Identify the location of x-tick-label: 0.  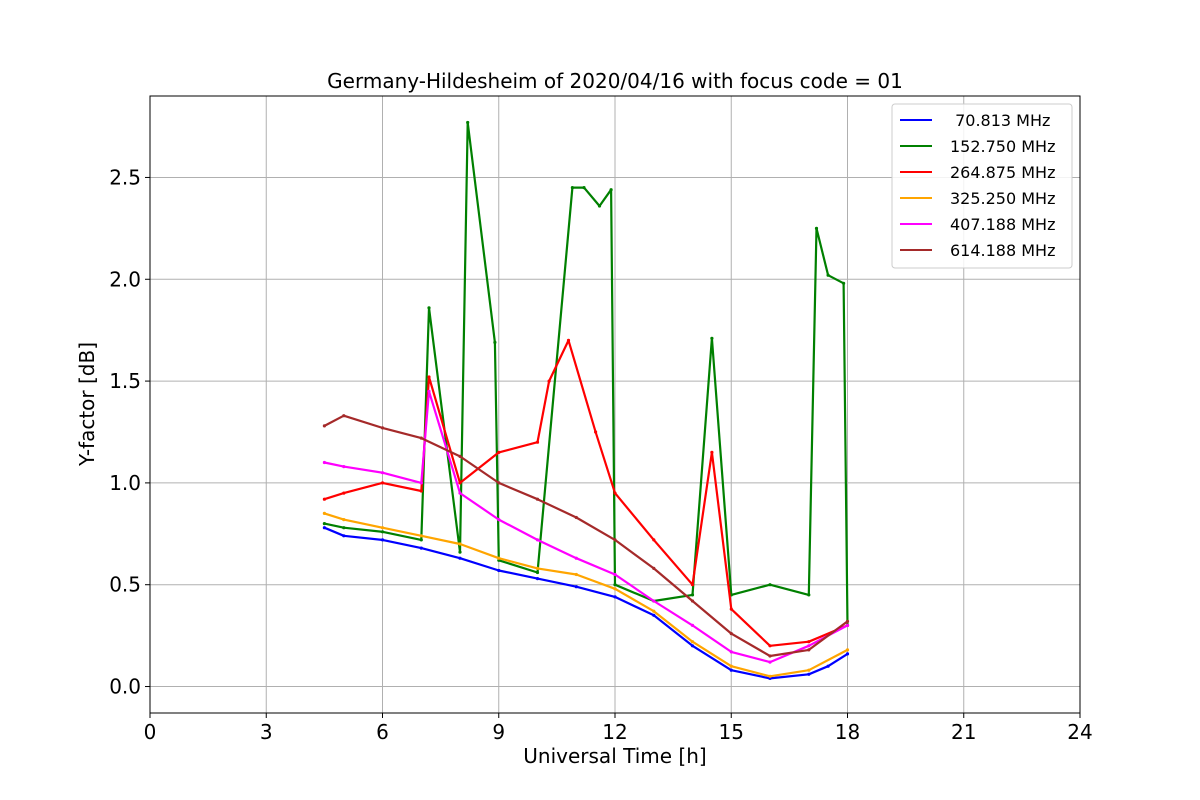
(150, 732).